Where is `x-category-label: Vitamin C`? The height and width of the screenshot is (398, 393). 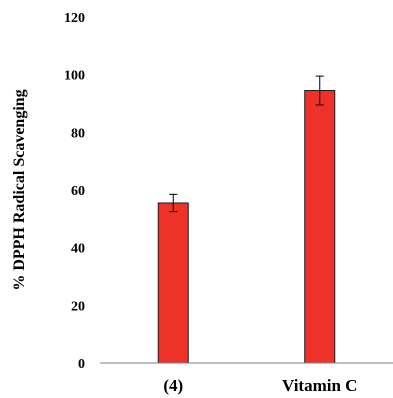
x-category-label: Vitamin C is located at coordinates (319, 385).